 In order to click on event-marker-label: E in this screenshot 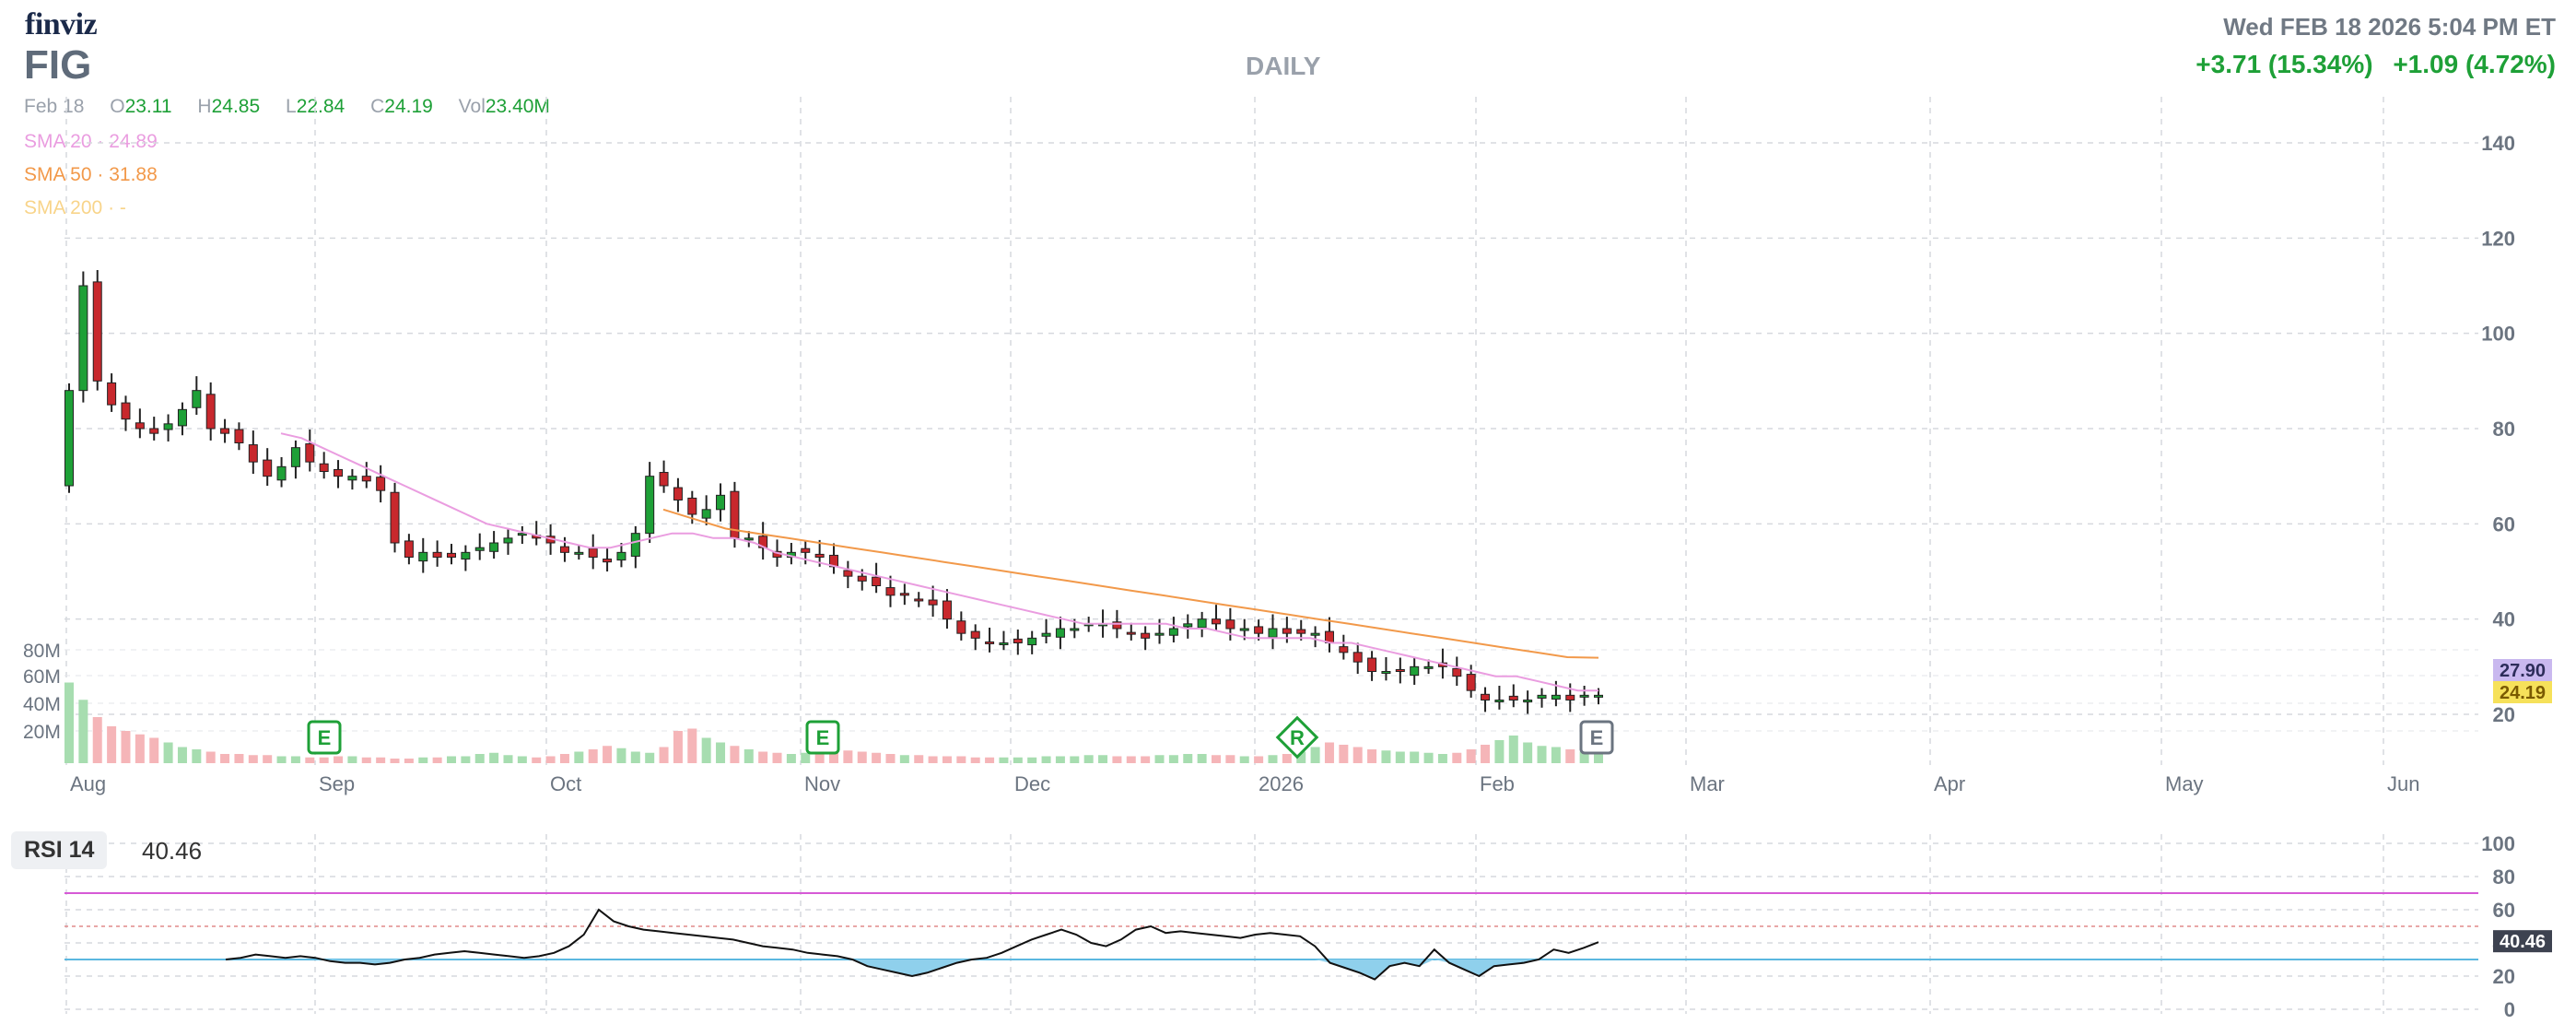, I will do `click(823, 738)`.